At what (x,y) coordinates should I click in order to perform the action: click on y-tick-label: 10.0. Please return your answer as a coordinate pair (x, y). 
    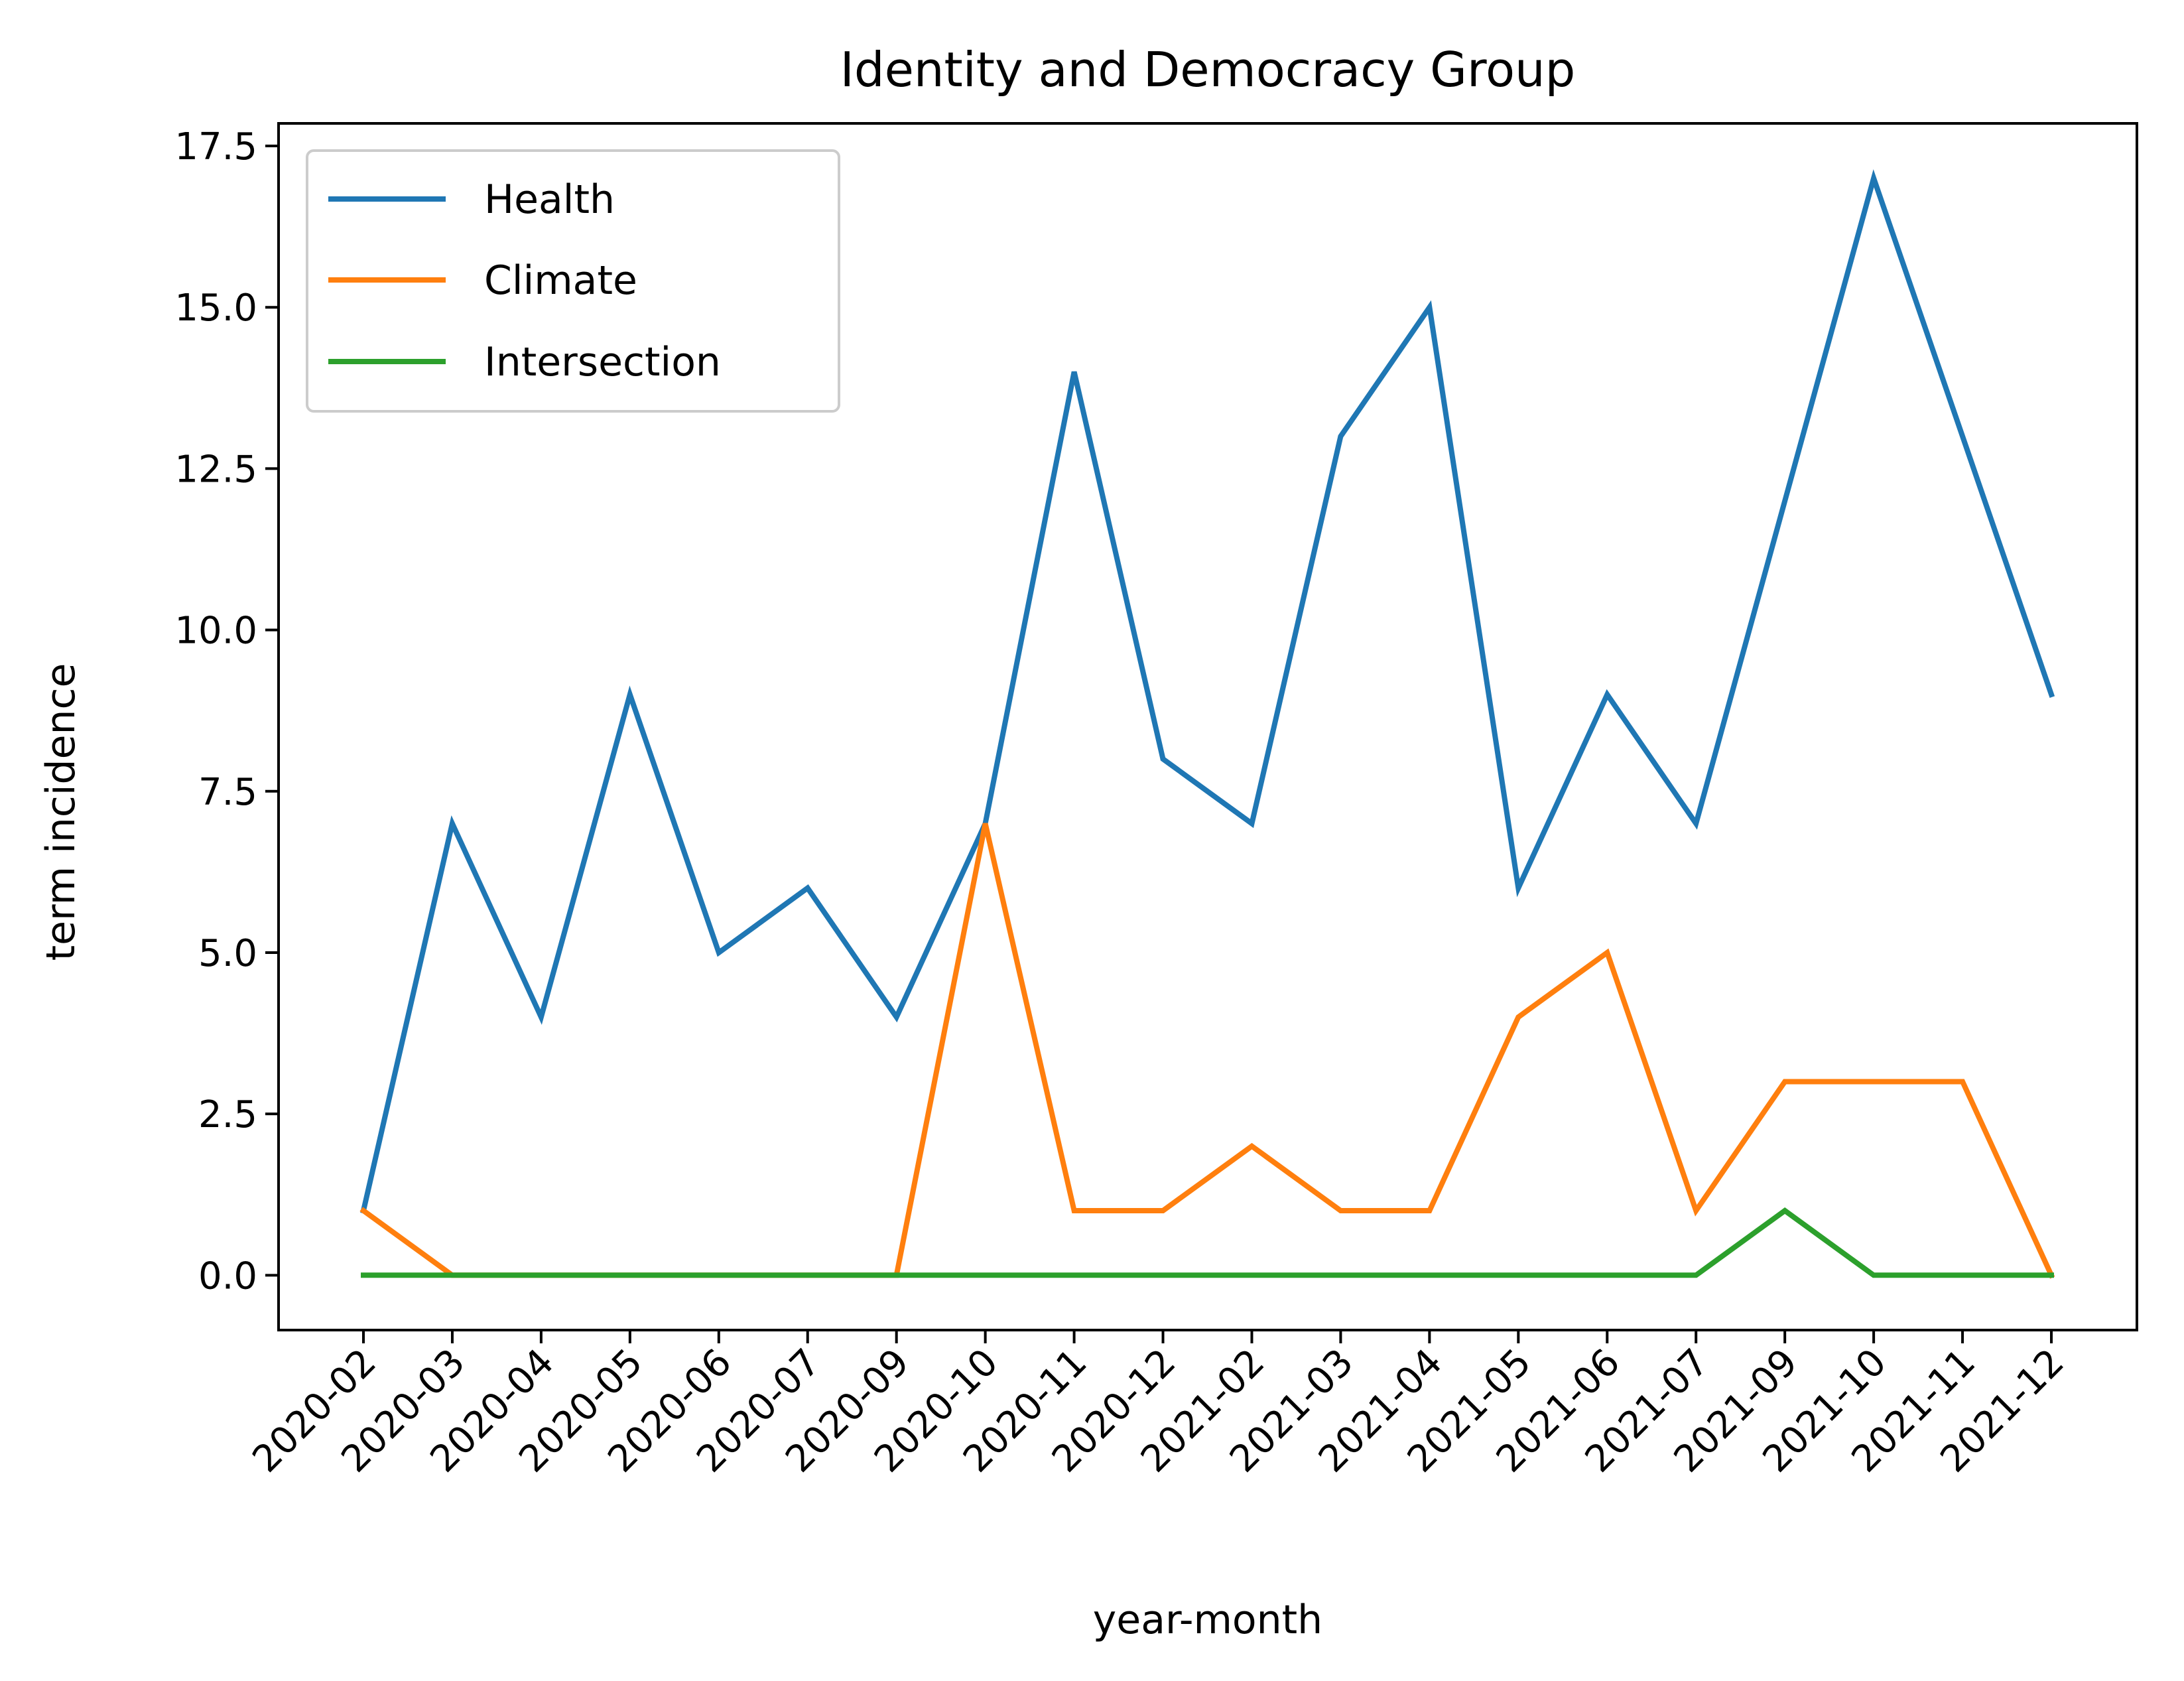
    Looking at the image, I should click on (215, 631).